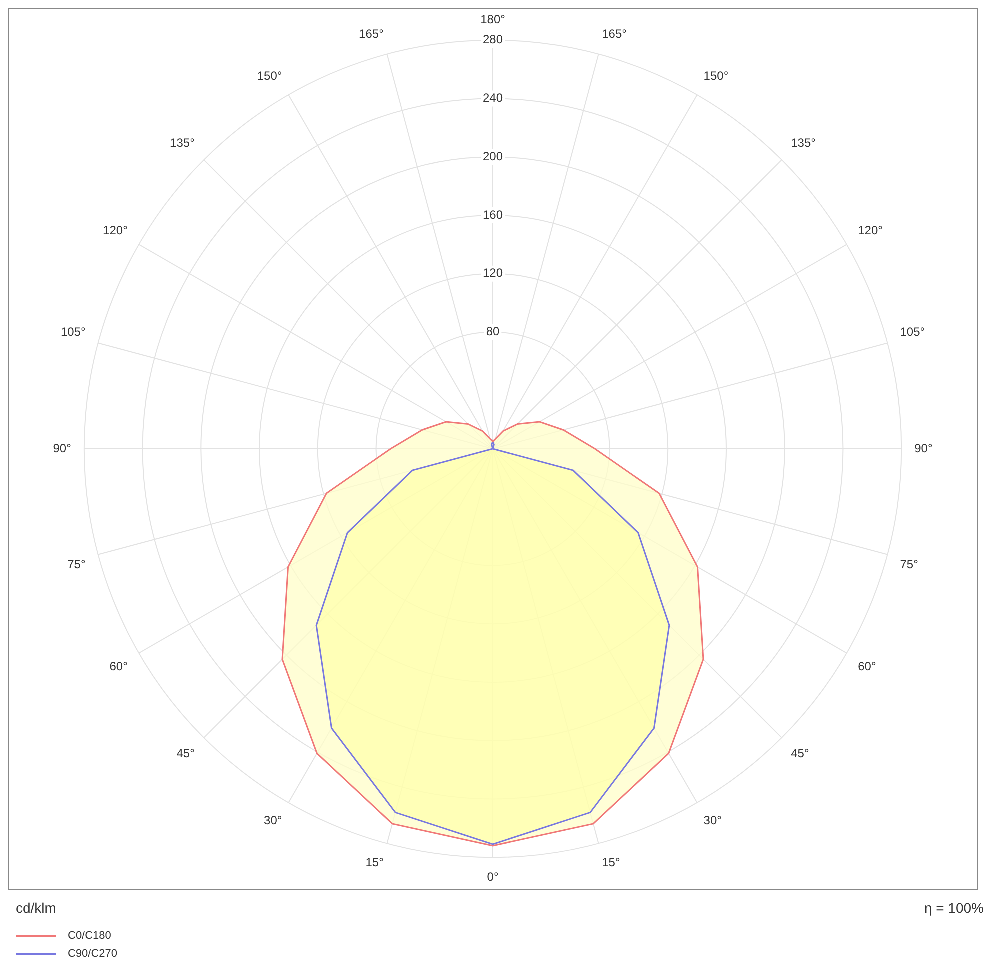 This screenshot has width=1000, height=966. I want to click on y-tick-label: 80, so click(493, 331).